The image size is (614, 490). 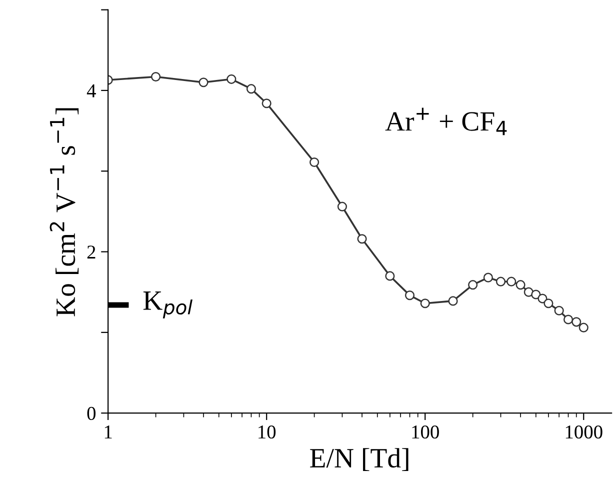 What do you see at coordinates (64, 212) in the screenshot?
I see `y-axis-title: Ko [cm$^{2}$ V$^{−1}$ s$^{−1}$]` at bounding box center [64, 212].